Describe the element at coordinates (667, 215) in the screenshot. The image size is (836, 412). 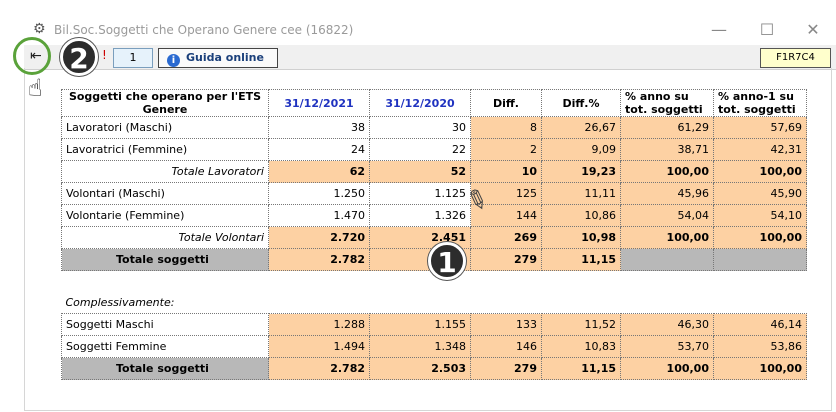
I see `cell-pct-current: 54,04` at that location.